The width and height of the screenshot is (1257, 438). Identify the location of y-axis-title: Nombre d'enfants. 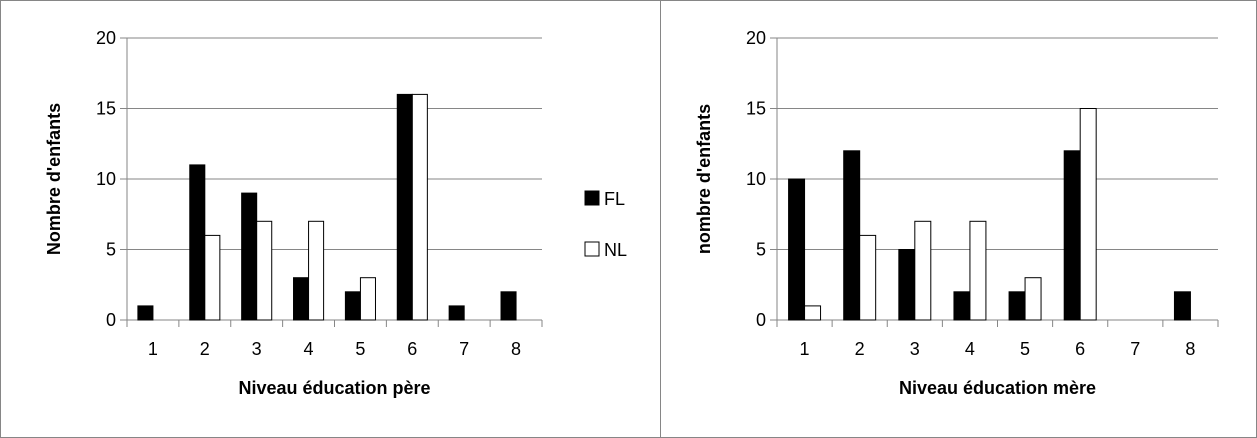
(54, 179).